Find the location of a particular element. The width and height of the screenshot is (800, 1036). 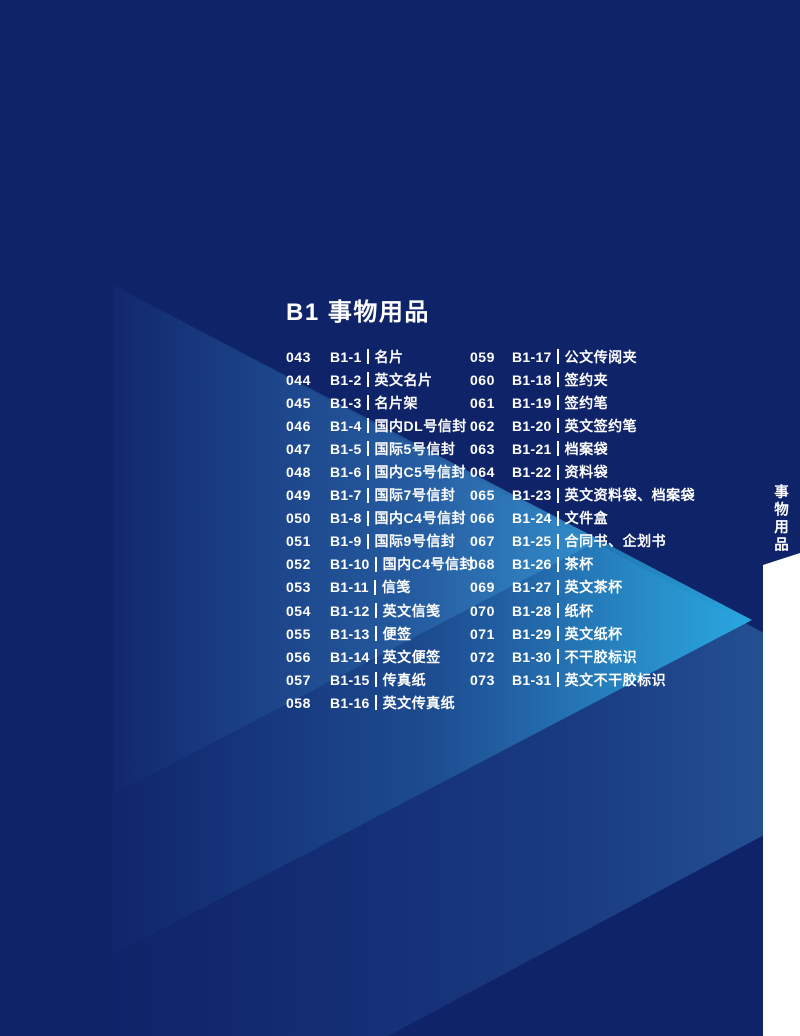

side-tab-label: 事物用品 is located at coordinates (780, 519).